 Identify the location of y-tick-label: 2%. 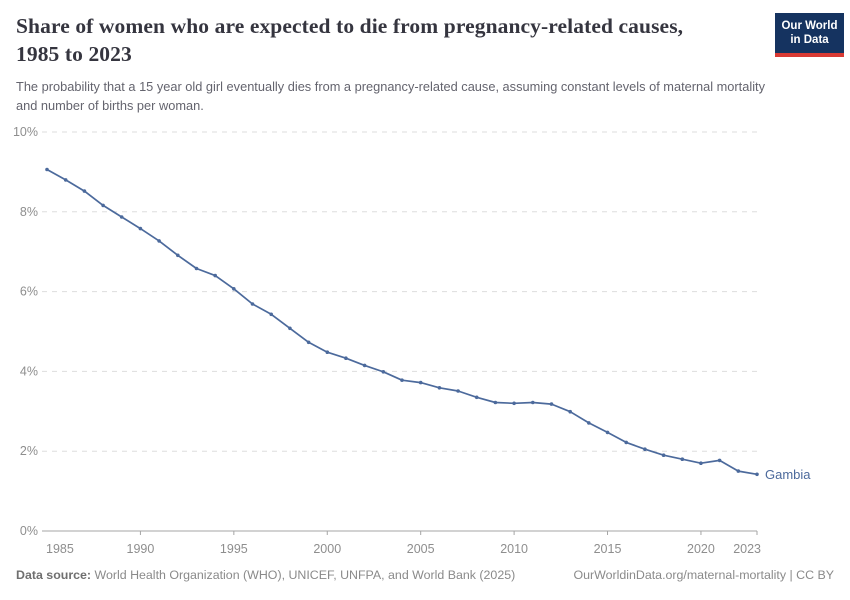
(29, 451).